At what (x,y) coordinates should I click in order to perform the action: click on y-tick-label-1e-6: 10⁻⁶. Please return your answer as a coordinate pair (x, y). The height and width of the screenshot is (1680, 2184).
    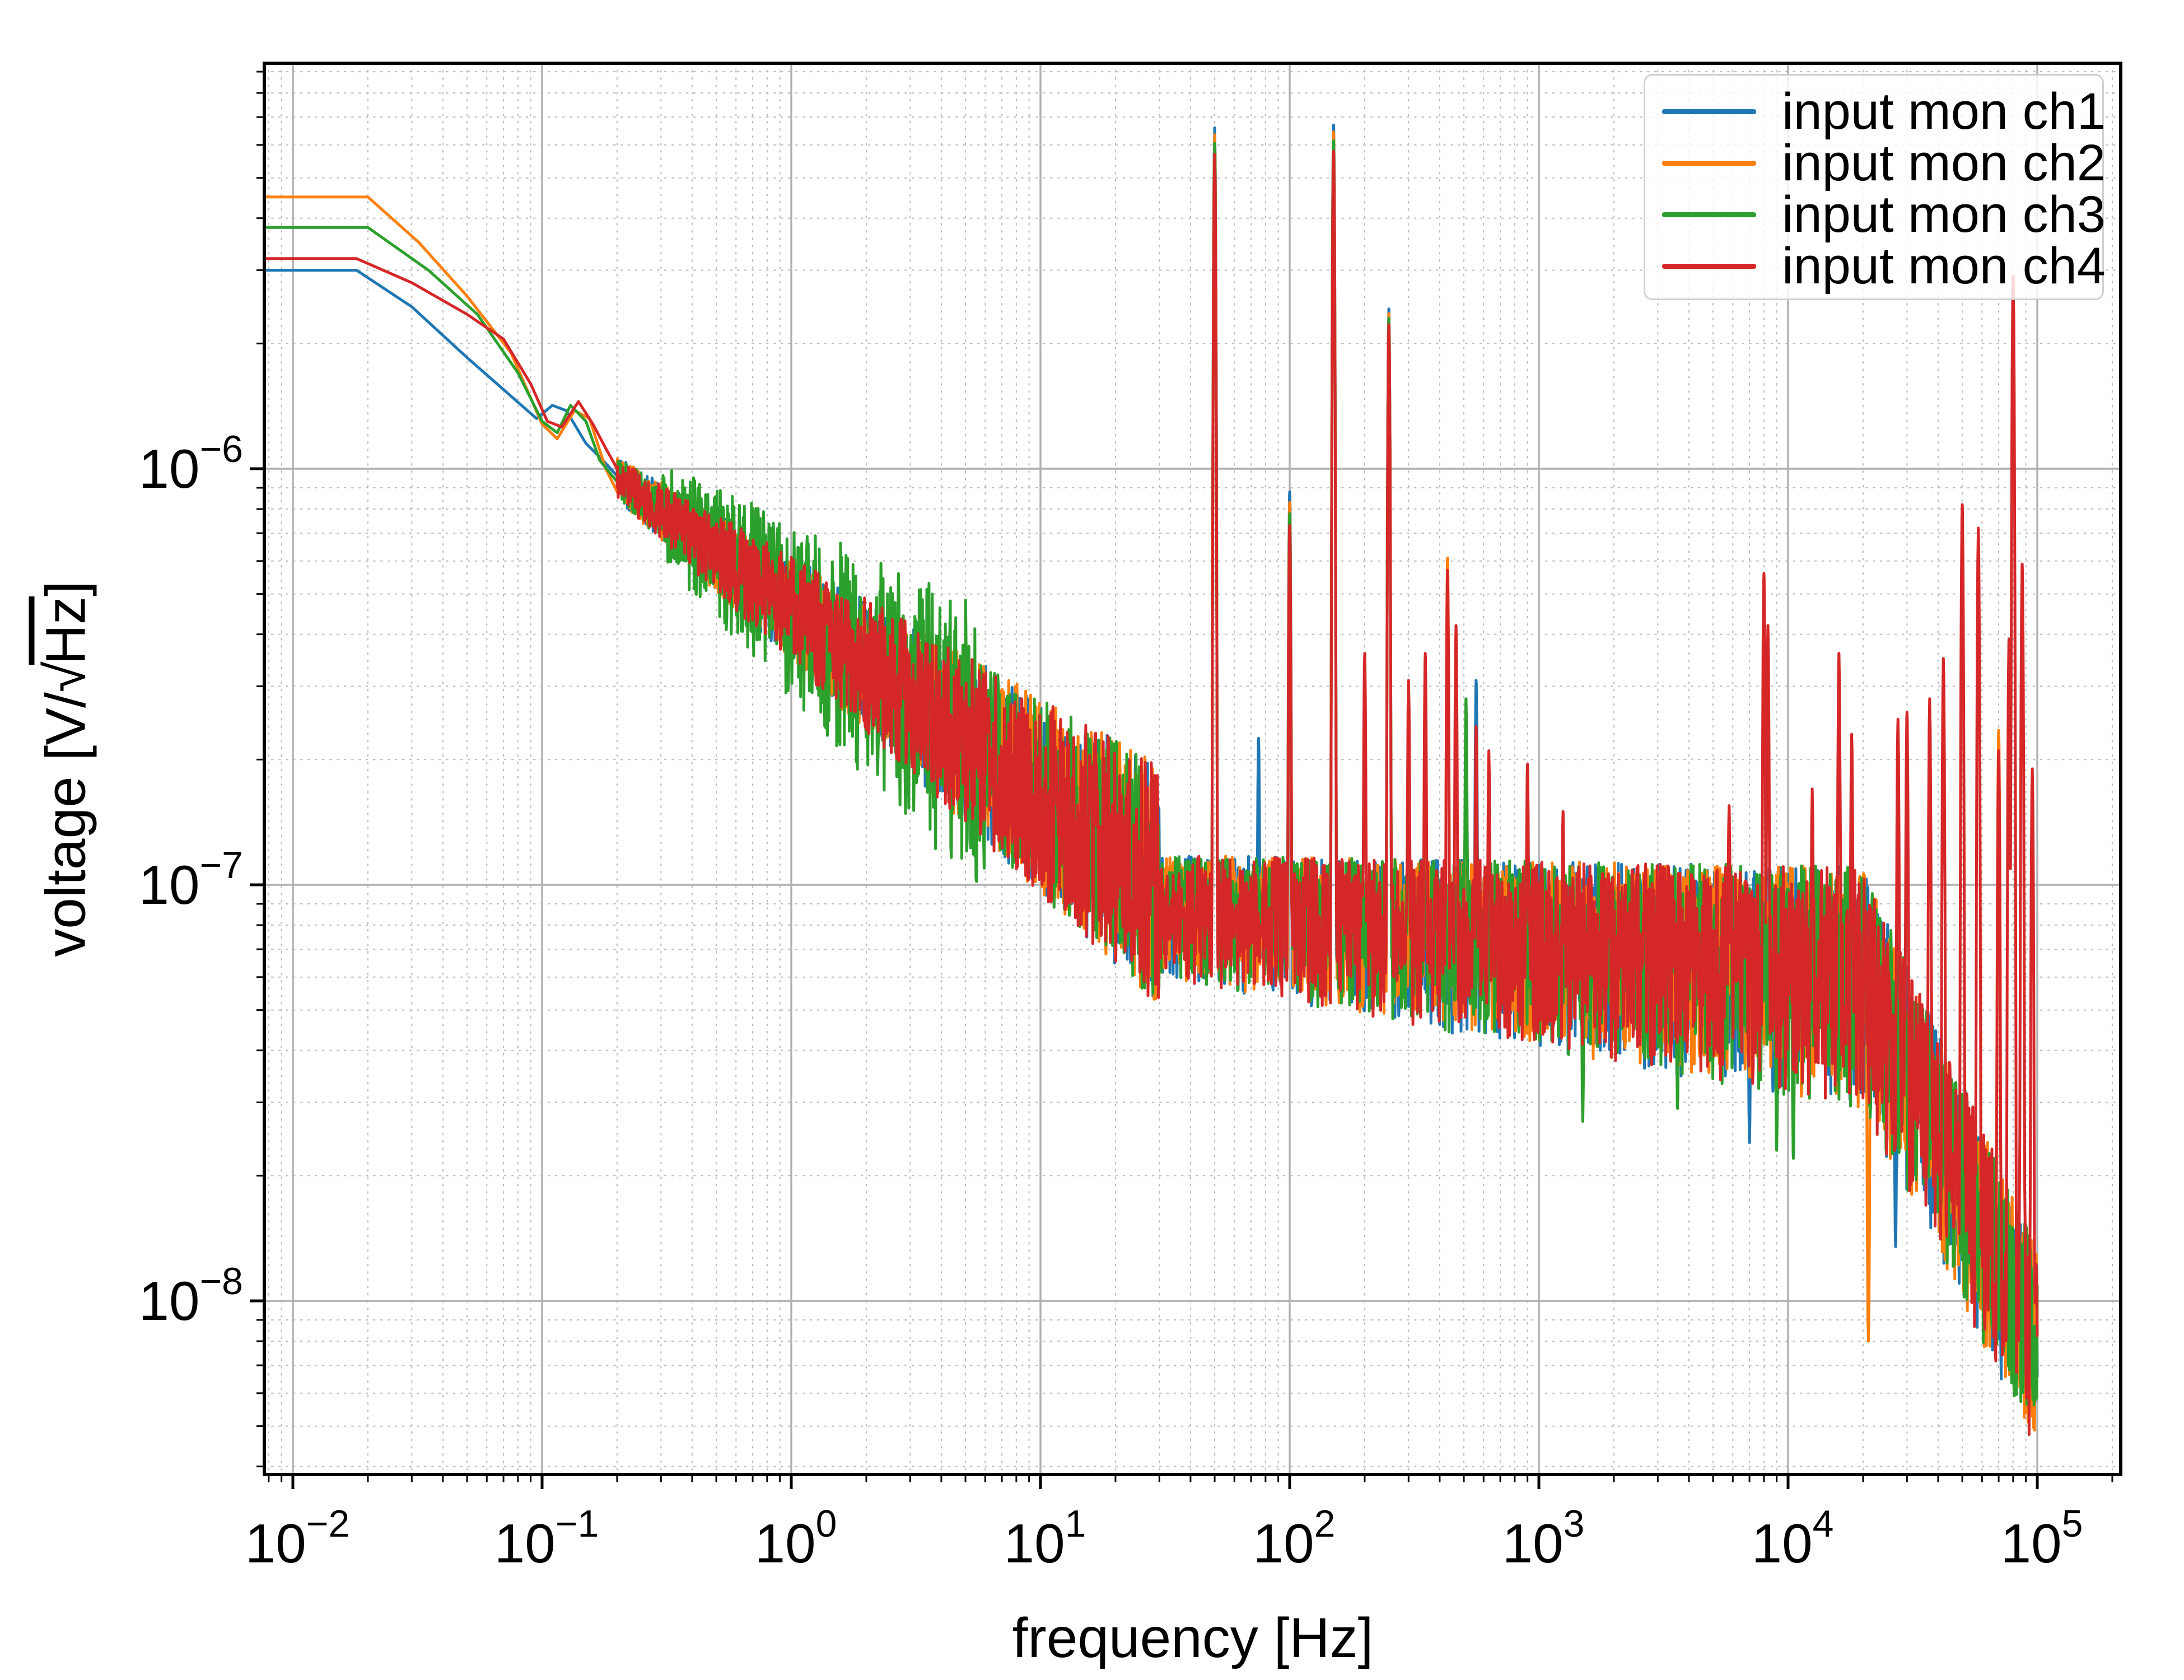
    Looking at the image, I should click on (191, 464).